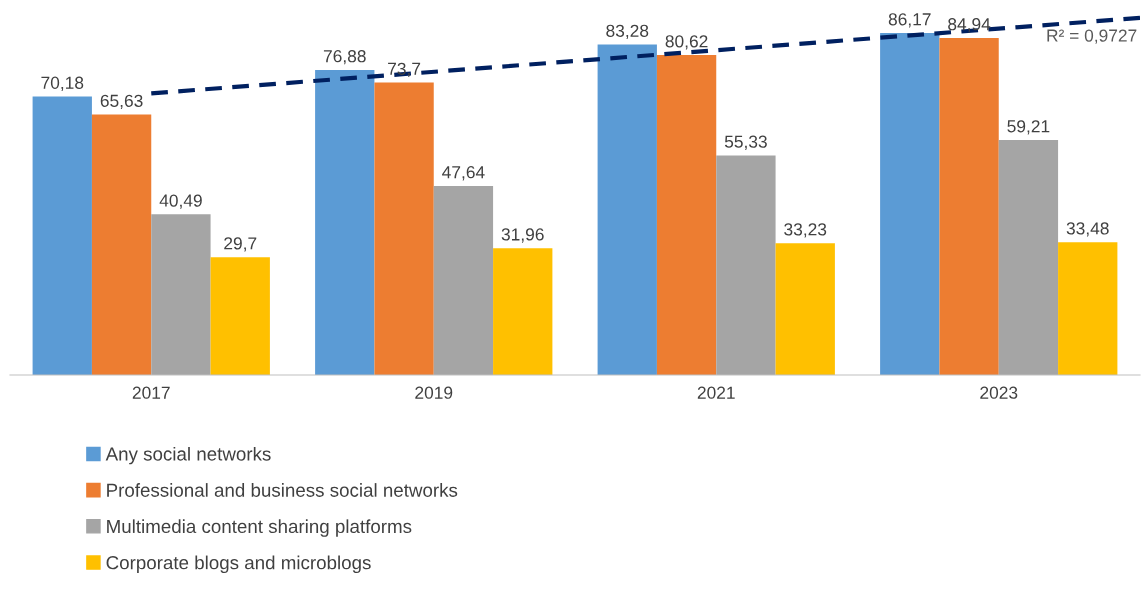 This screenshot has width=1144, height=601. What do you see at coordinates (999, 392) in the screenshot?
I see `x-tick-label: 2023` at bounding box center [999, 392].